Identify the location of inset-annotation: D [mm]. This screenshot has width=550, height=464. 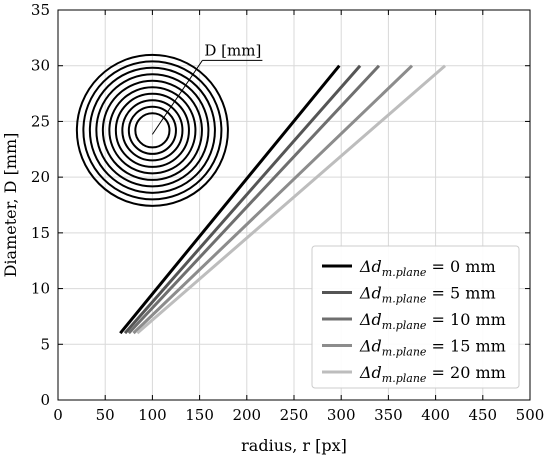
(232, 50).